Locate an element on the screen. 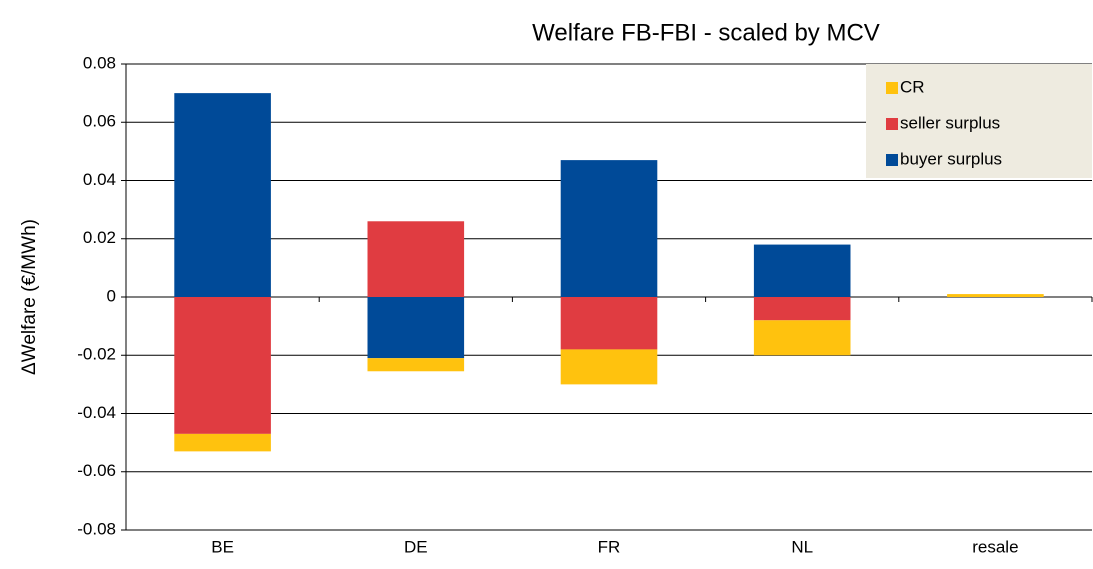 This screenshot has width=1093, height=569. y-tick-label: 0 is located at coordinates (111, 295).